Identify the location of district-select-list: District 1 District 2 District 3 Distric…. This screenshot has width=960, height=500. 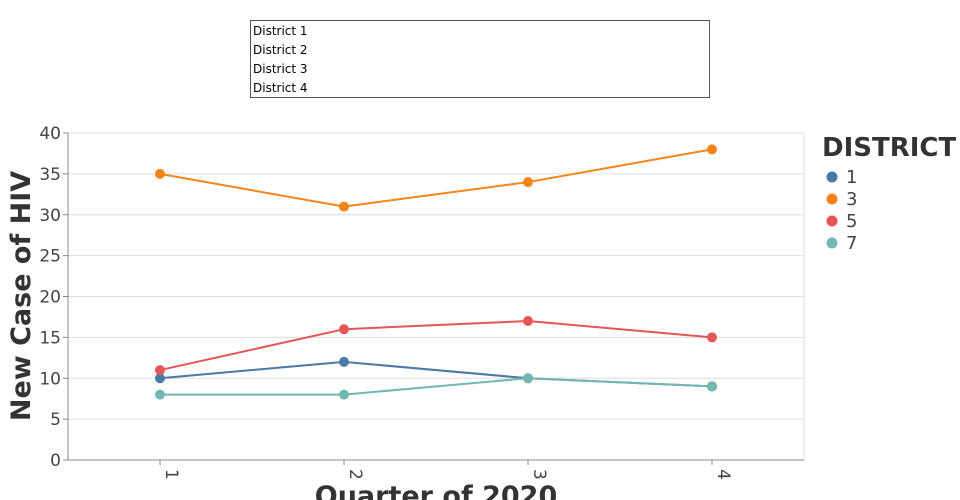
(480, 59).